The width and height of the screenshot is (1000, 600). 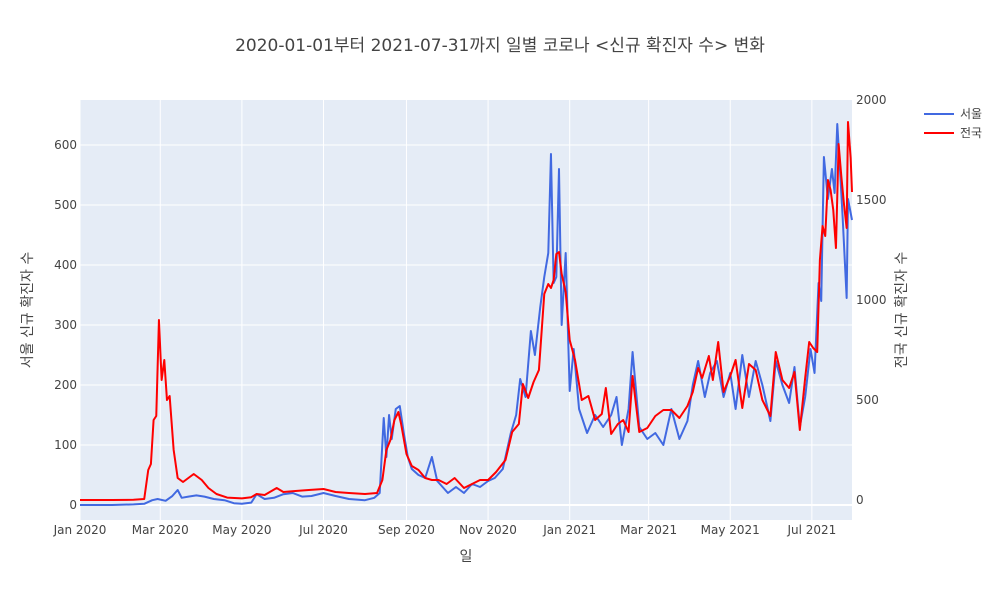 I want to click on y-right-tick-label: 1500, so click(x=871, y=200).